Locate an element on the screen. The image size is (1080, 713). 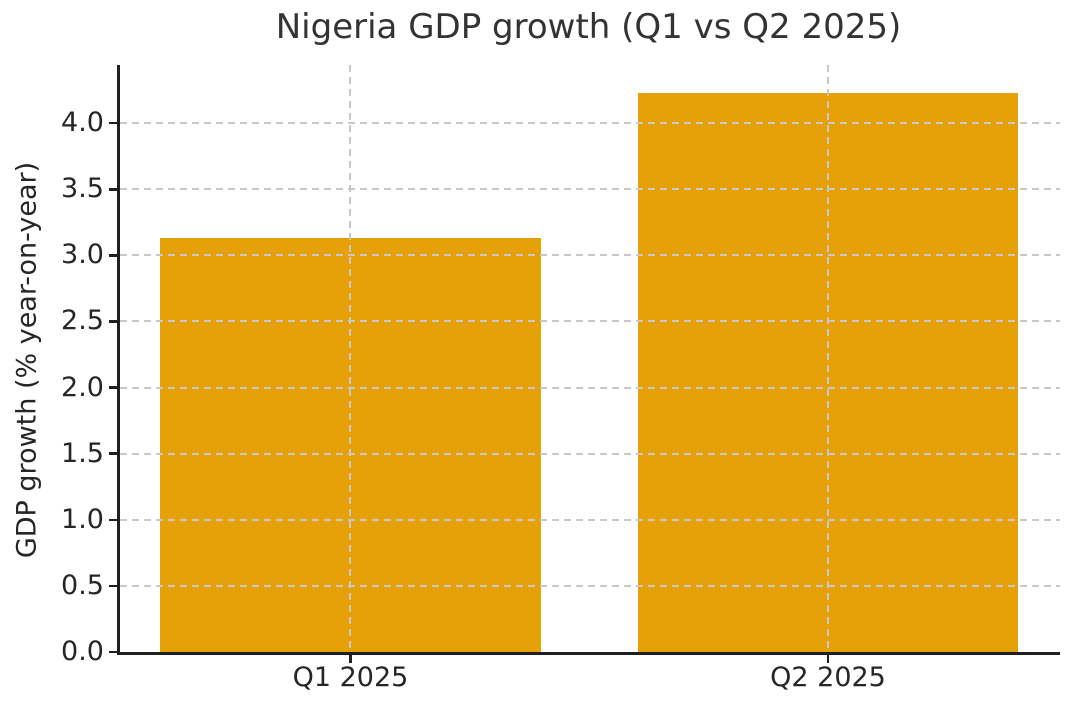
y-tick-label: 0.0 is located at coordinates (82, 651).